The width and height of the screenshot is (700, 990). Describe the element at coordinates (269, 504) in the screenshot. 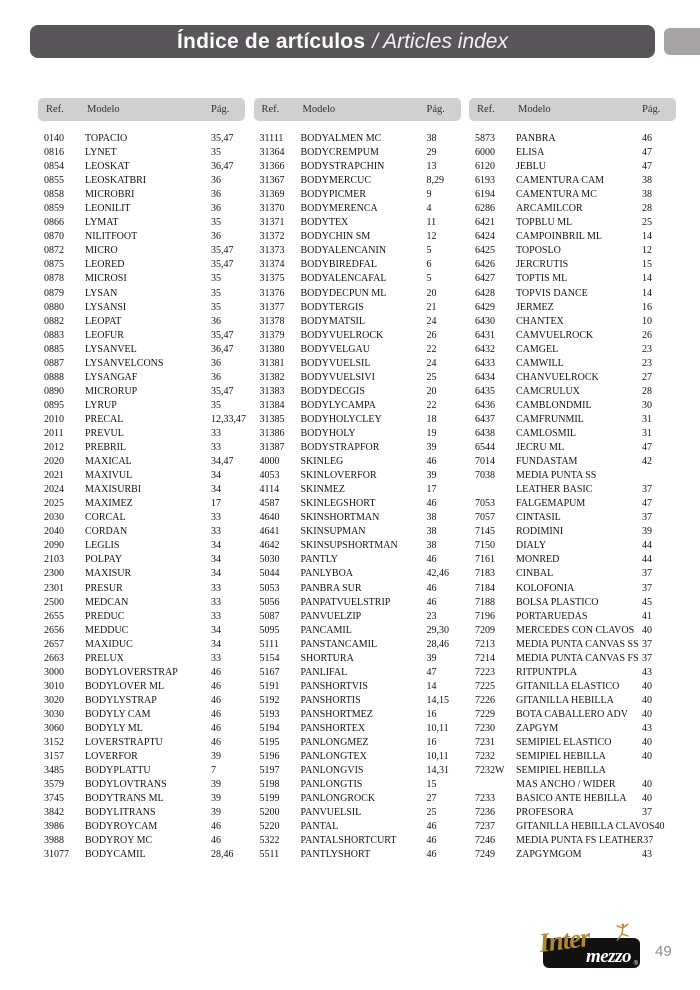

I see `ref-cell: 4587` at that location.